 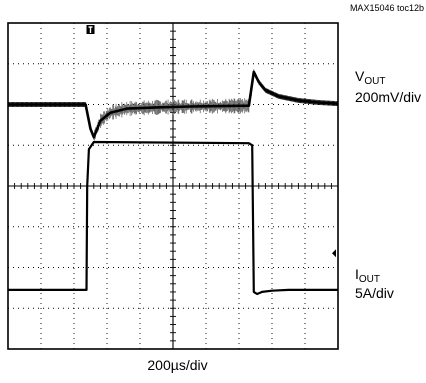 I want to click on vout-channel-label: VOUT, so click(x=370, y=77).